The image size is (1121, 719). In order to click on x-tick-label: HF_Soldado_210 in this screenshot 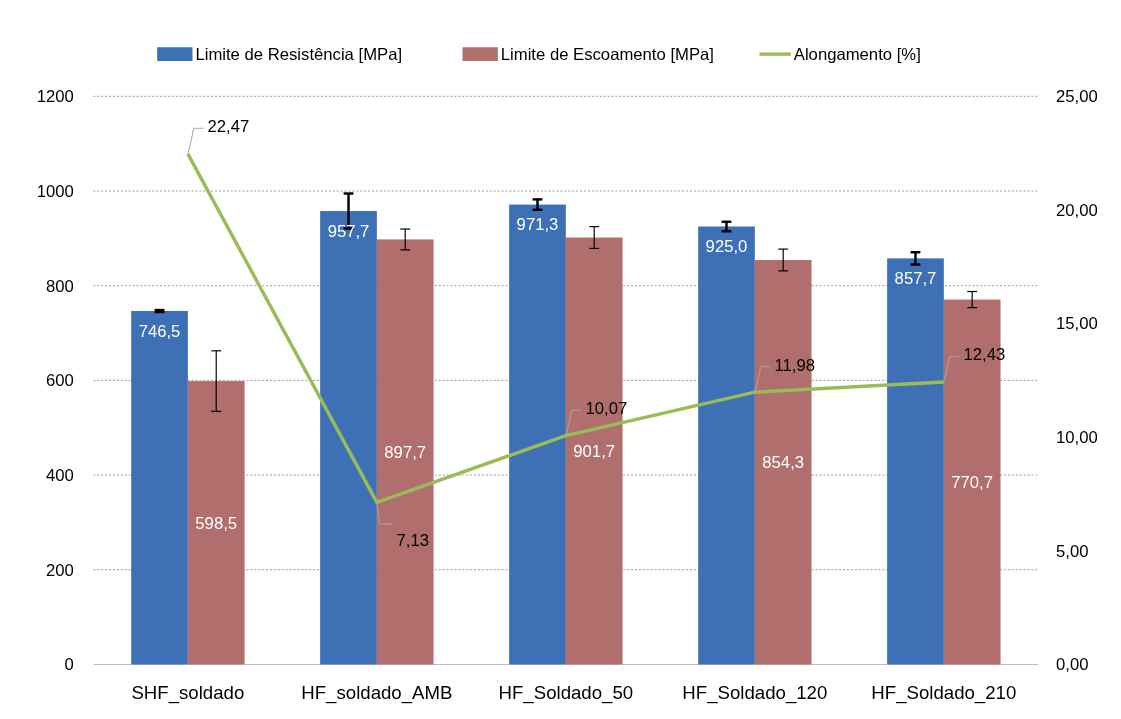, I will do `click(944, 692)`.